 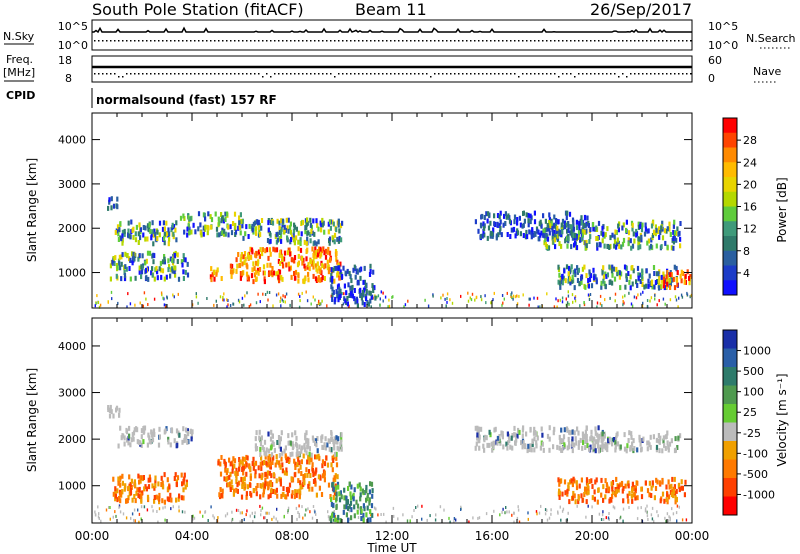 What do you see at coordinates (757, 351) in the screenshot?
I see `colorbar-tick-label: 1000` at bounding box center [757, 351].